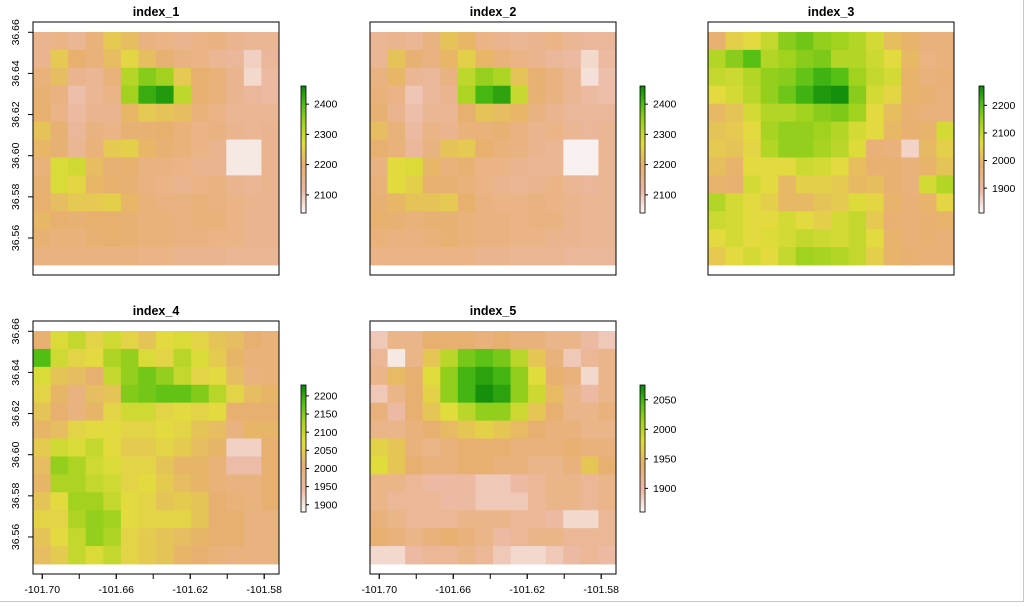 The width and height of the screenshot is (1024, 607). What do you see at coordinates (16, 331) in the screenshot?
I see `y-tick-label: 36.66` at bounding box center [16, 331].